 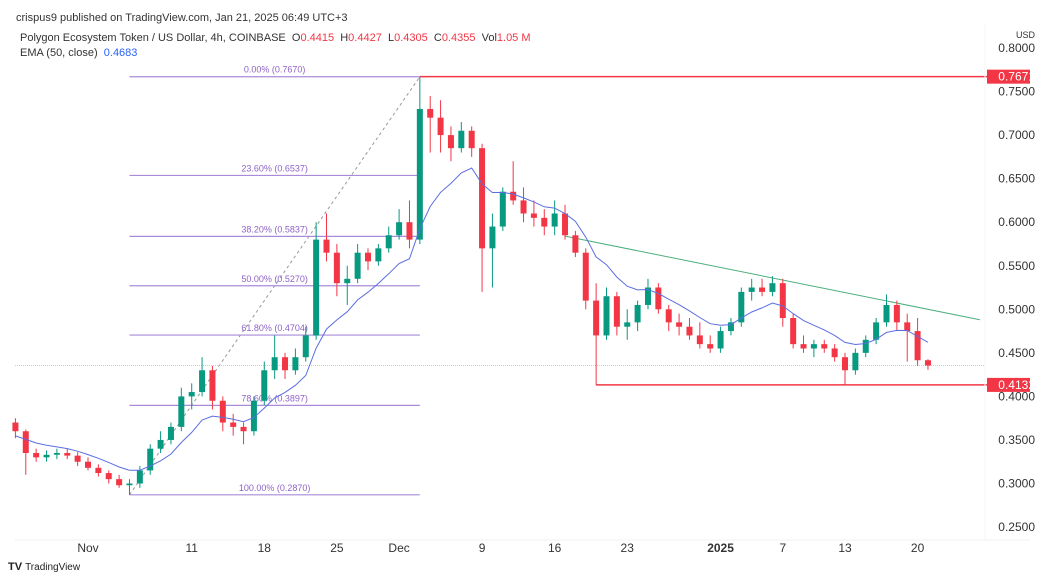 What do you see at coordinates (1016, 309) in the screenshot?
I see `price-tick-label: 0.5000` at bounding box center [1016, 309].